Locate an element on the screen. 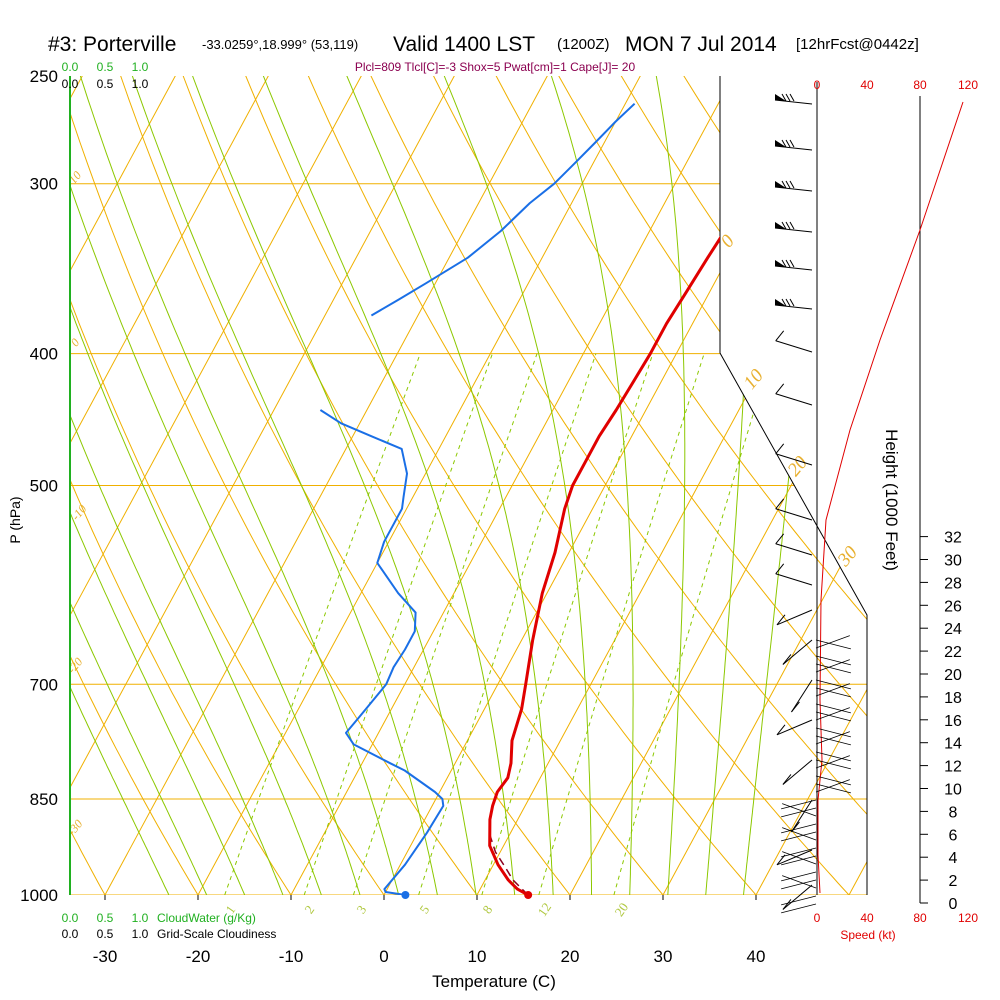 This screenshot has width=1000, height=1000. cloudiness-axis-label: Grid-Scale Cloudiness is located at coordinates (216, 934).